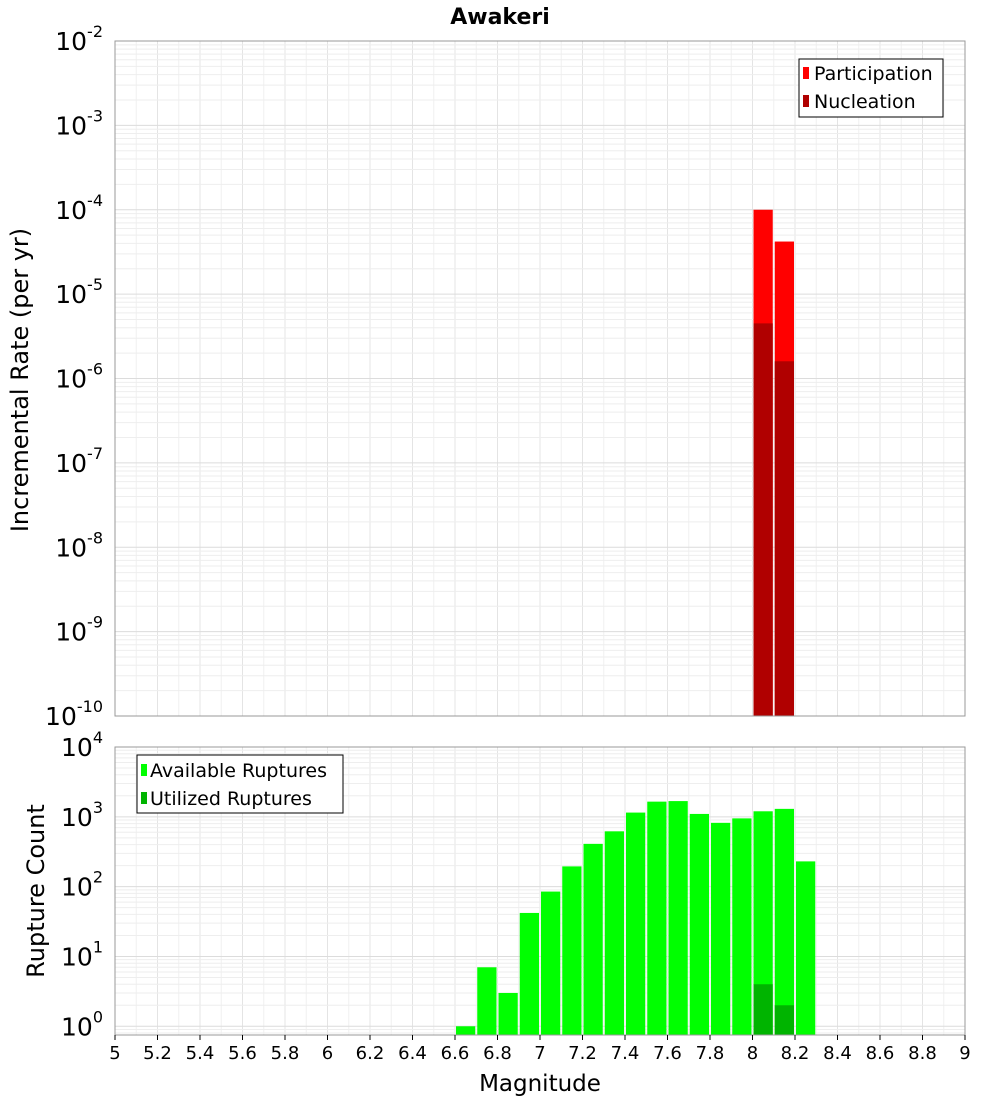 This screenshot has width=1000, height=1100. I want to click on x-tick-label: 6.8, so click(497, 1053).